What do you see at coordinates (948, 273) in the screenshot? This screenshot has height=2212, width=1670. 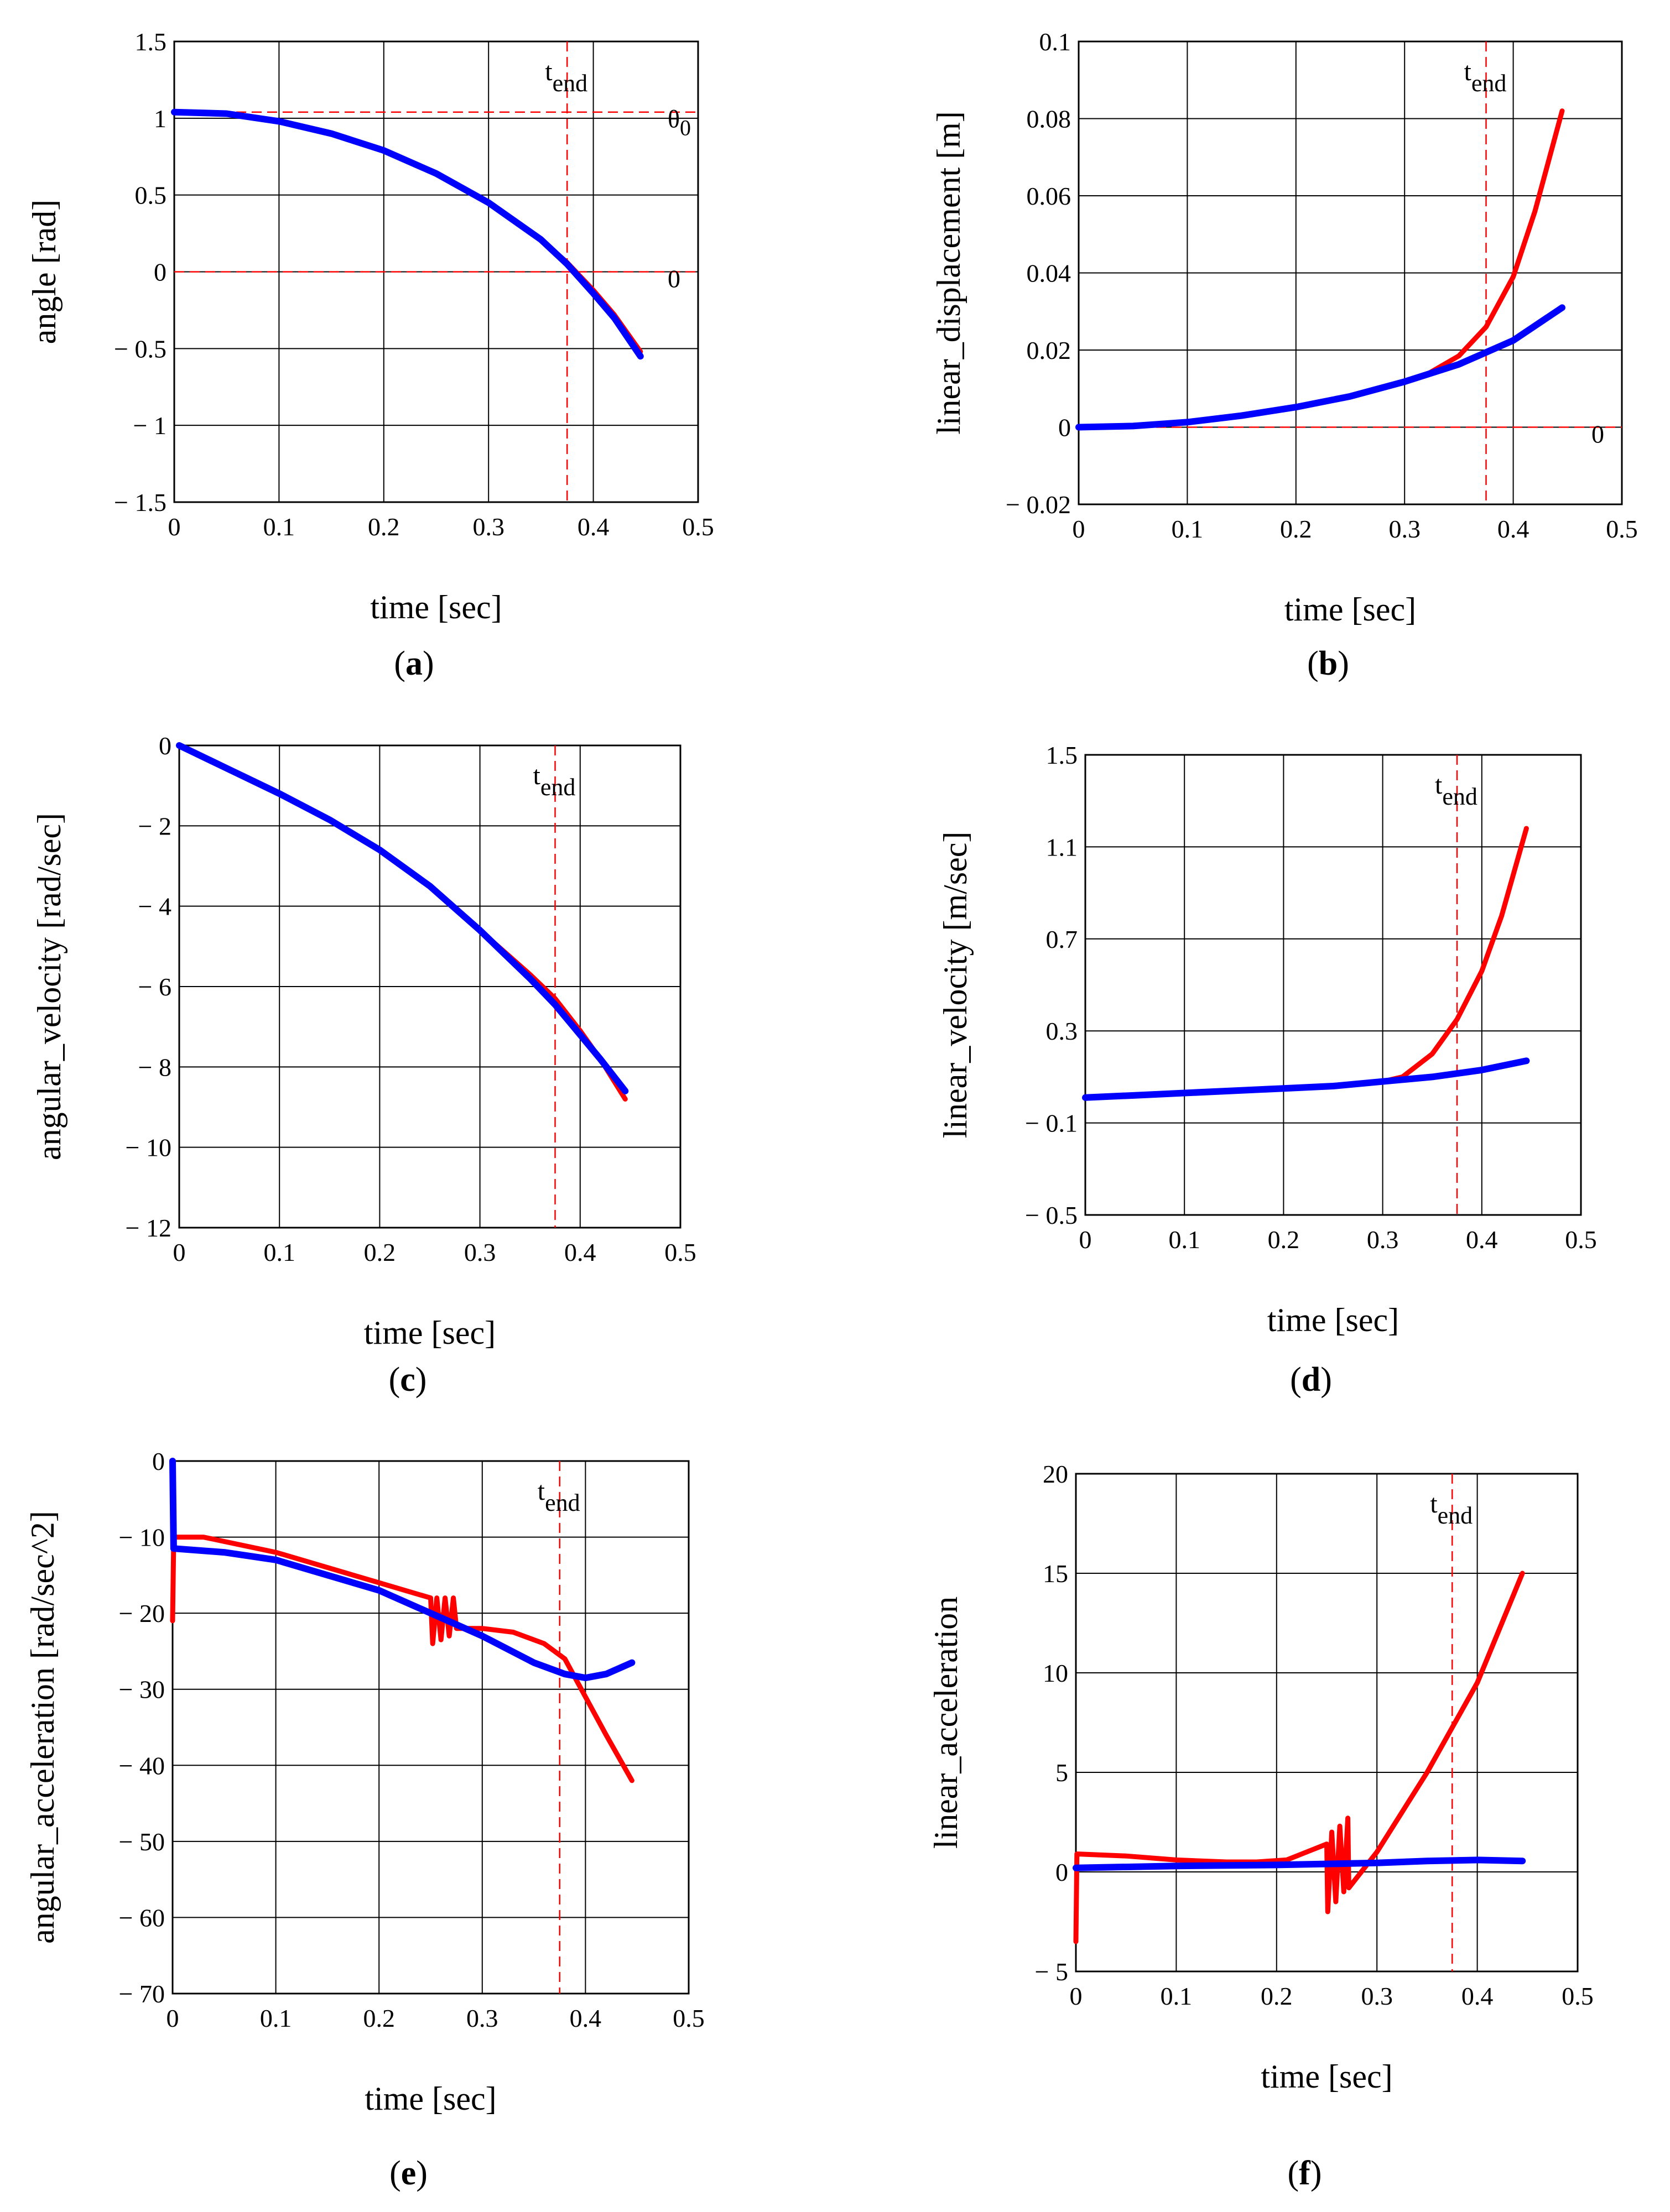 I see `y-axis-label: linear_displacement [m]` at bounding box center [948, 273].